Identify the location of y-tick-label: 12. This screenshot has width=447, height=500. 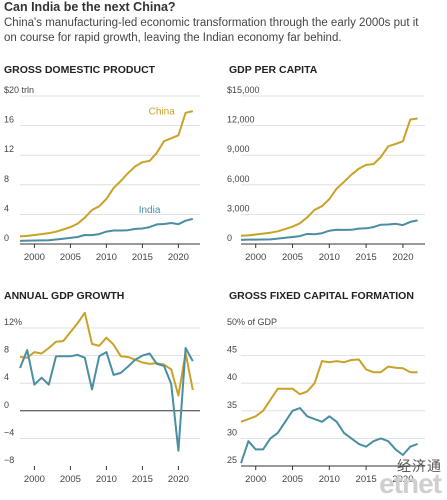
(9, 149).